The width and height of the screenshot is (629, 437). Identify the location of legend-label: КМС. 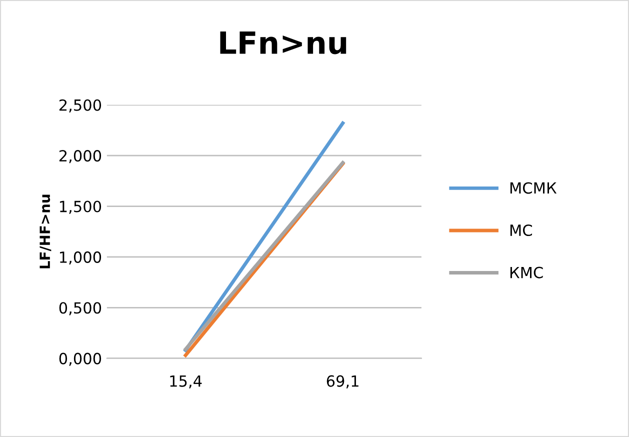
(526, 272).